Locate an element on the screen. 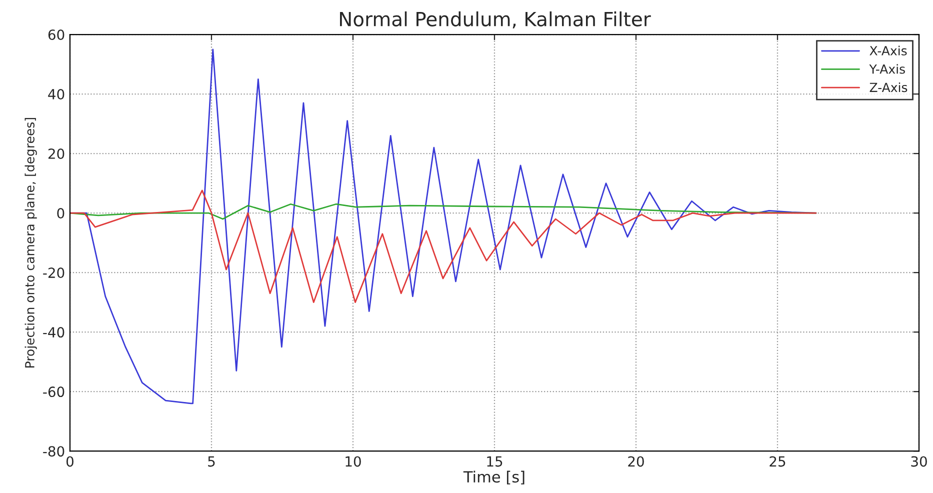  y-tick-label: -80 is located at coordinates (53, 451).